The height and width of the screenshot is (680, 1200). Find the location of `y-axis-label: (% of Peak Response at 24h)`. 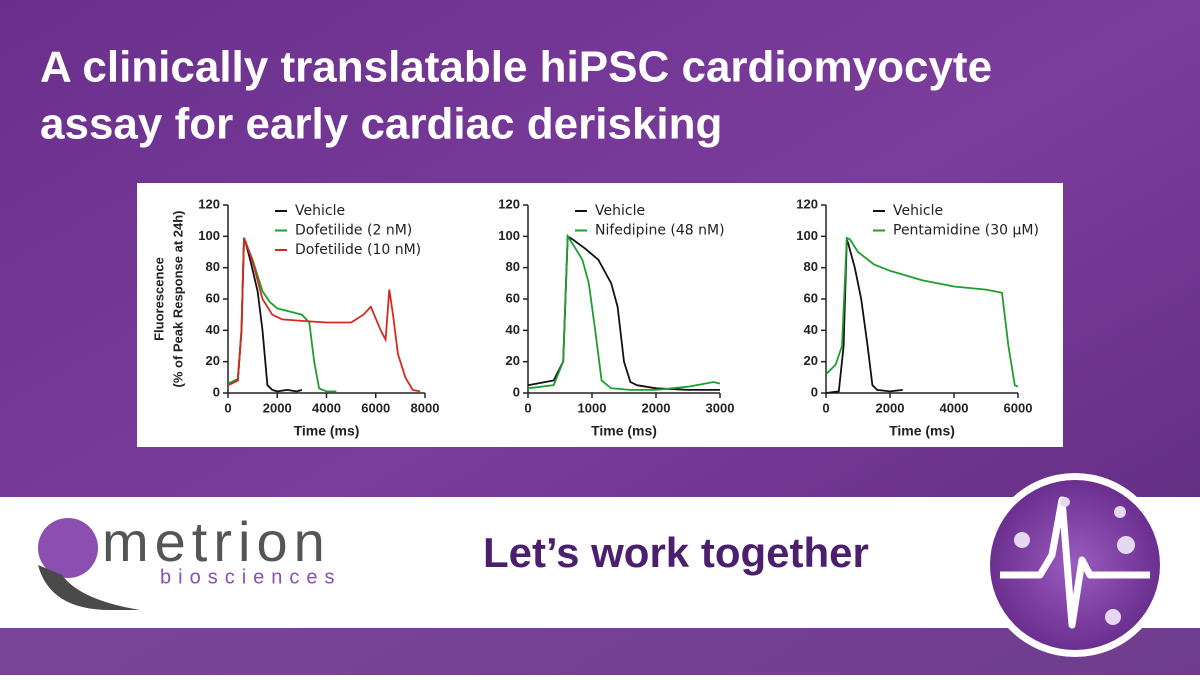

y-axis-label: (% of Peak Response at 24h) is located at coordinates (177, 299).